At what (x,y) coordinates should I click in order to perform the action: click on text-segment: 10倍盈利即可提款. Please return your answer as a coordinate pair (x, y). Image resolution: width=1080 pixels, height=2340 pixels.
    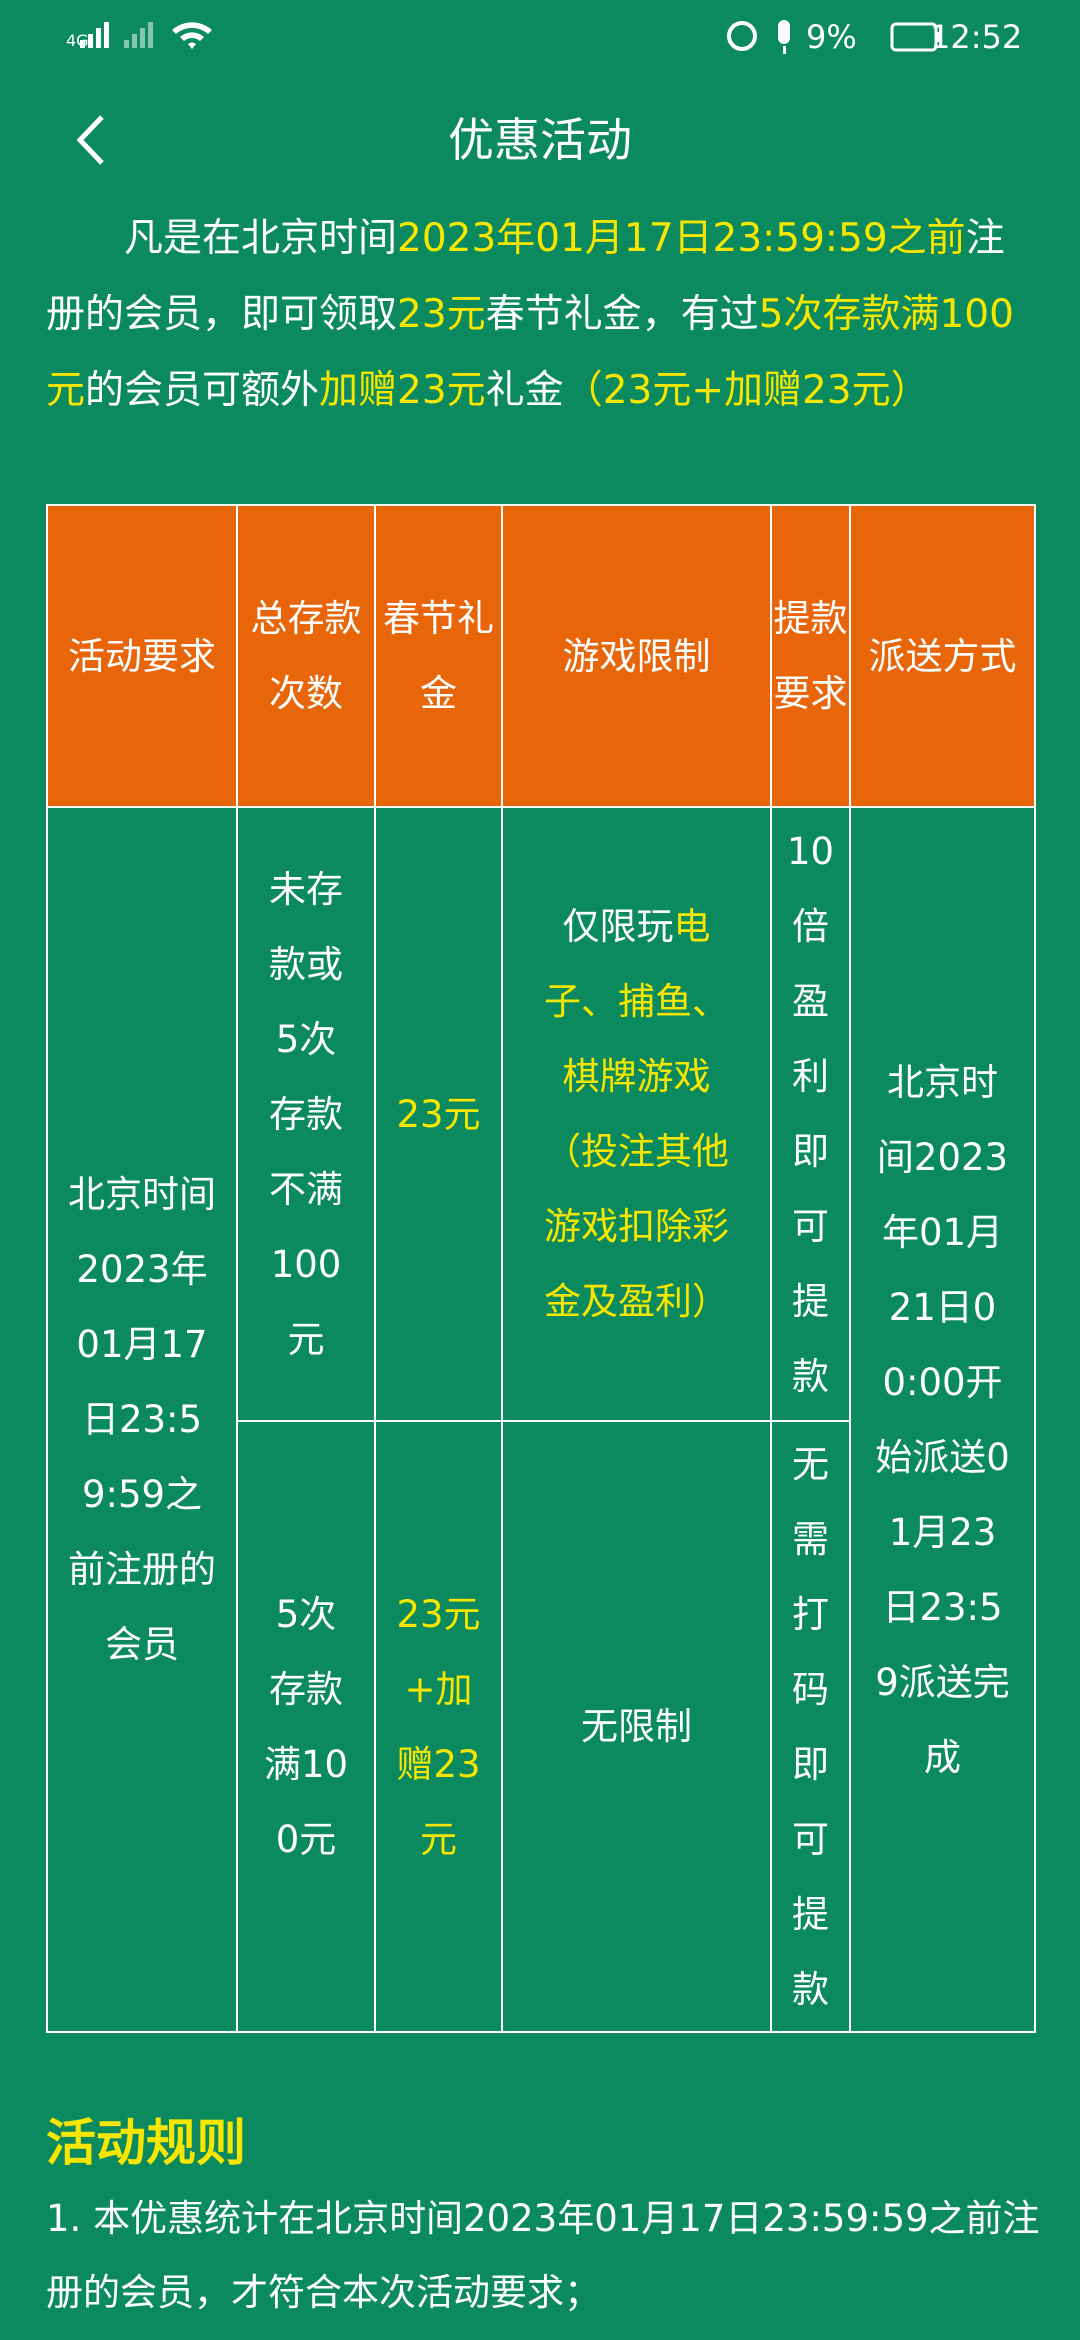
    Looking at the image, I should click on (810, 1114).